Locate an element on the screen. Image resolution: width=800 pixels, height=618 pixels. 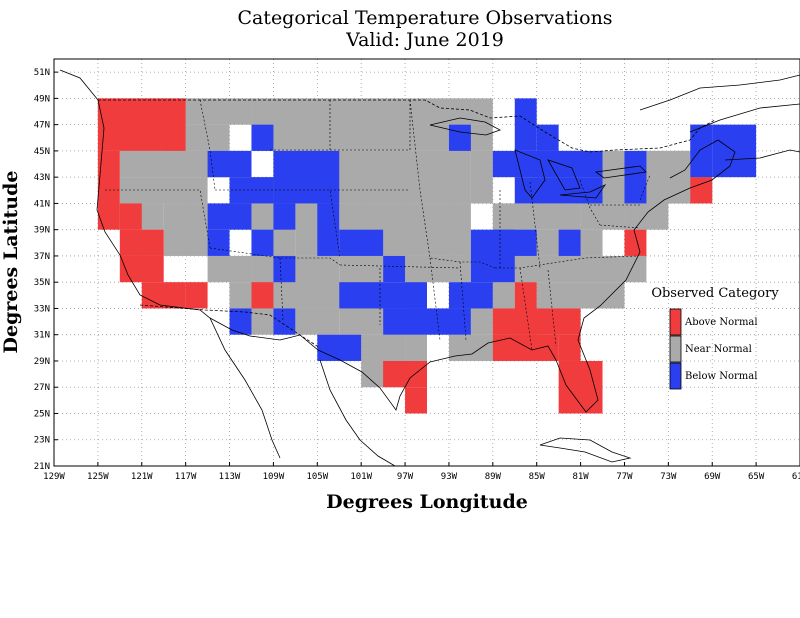
y-tick-label: 25N is located at coordinates (42, 414).